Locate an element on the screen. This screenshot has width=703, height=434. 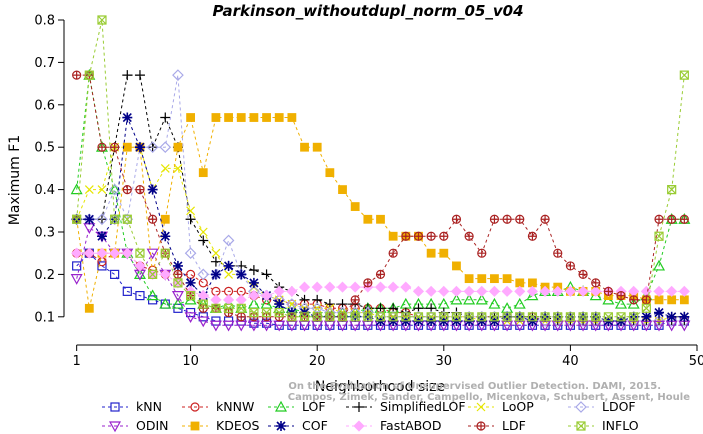
legend-item-simplifiedlof: SimplifiedLOF is located at coordinates (406, 406).